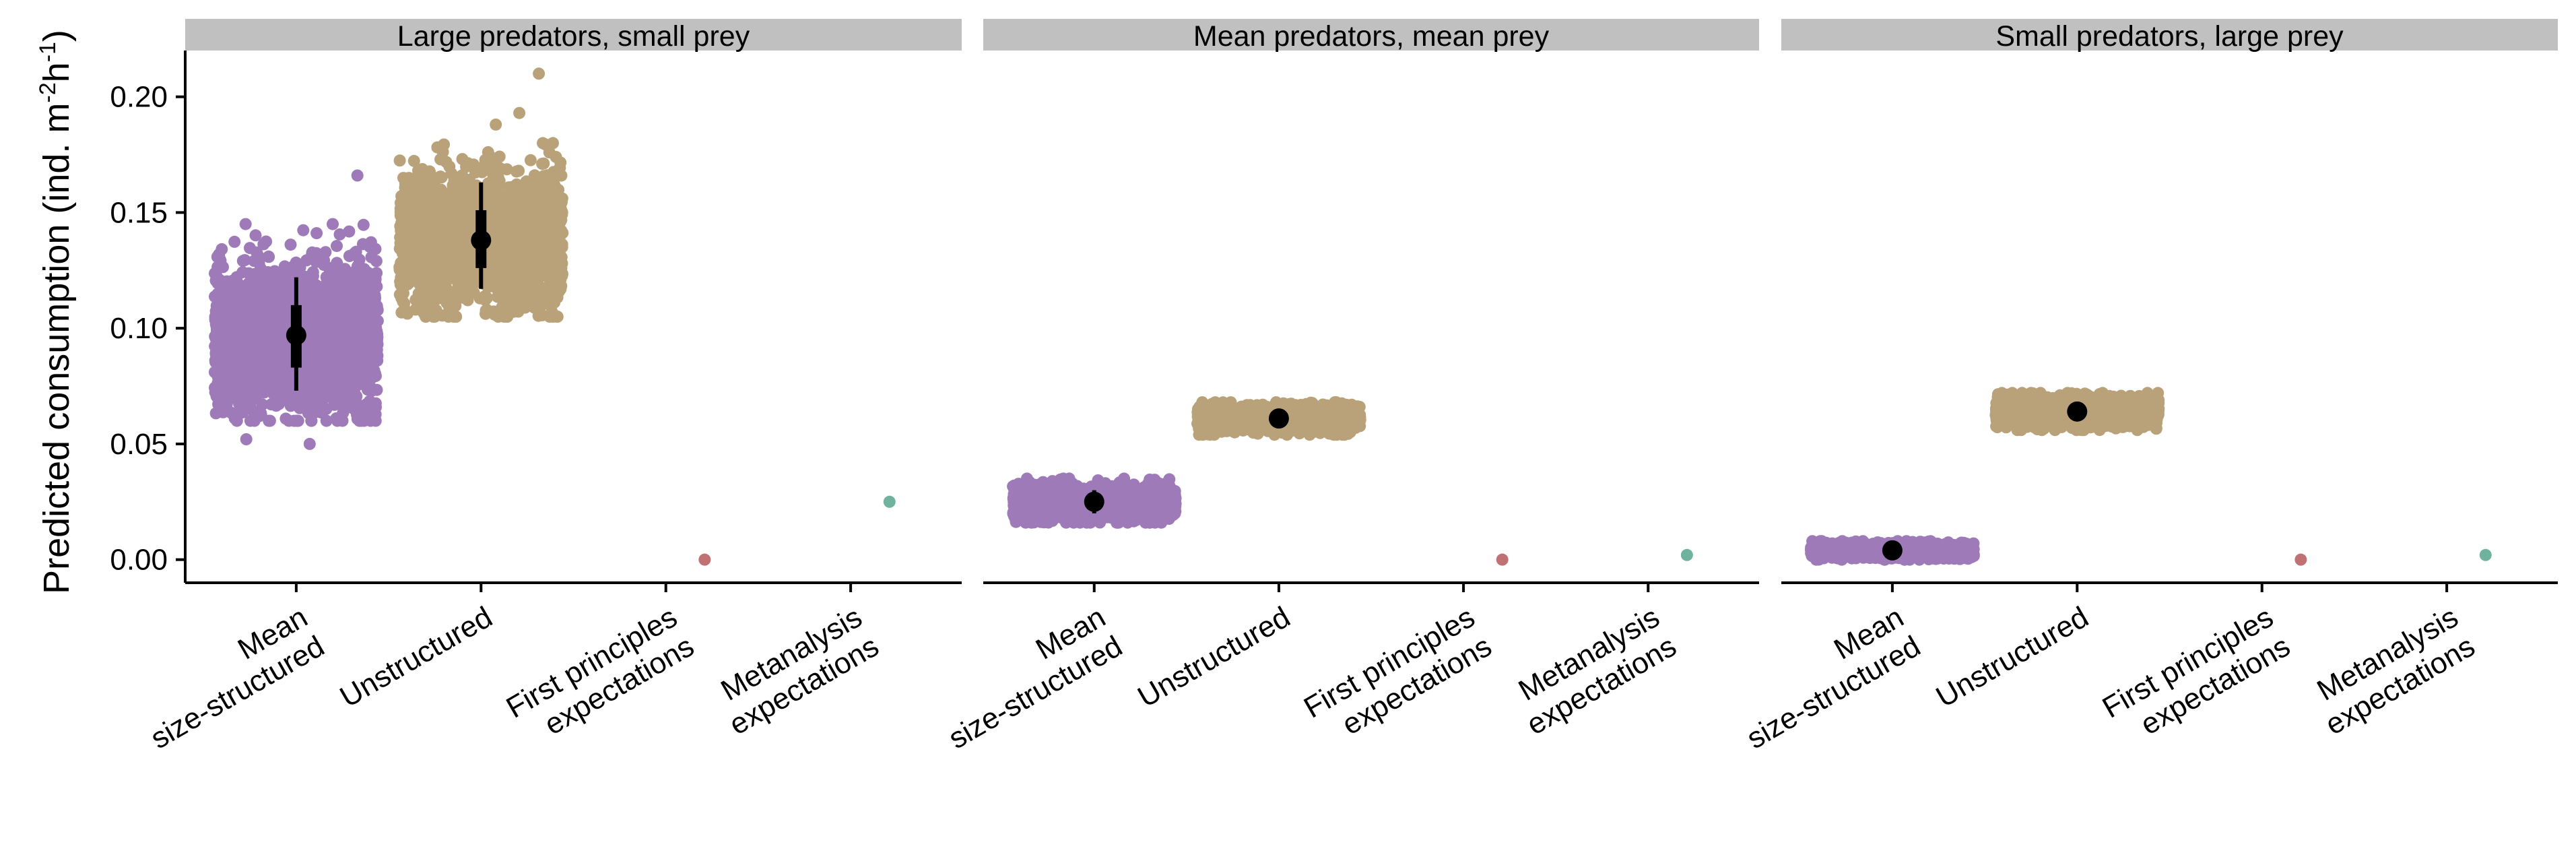 The height and width of the screenshot is (859, 2576). I want to click on y-tick-label: 0.10, so click(139, 328).